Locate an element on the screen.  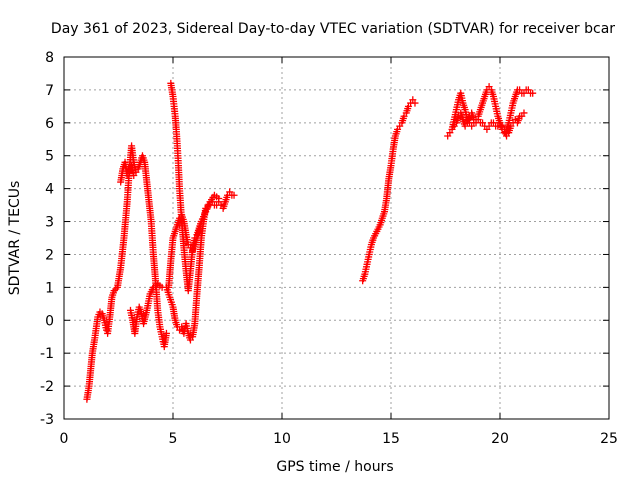
y-tick-label: 3 is located at coordinates (49, 223).